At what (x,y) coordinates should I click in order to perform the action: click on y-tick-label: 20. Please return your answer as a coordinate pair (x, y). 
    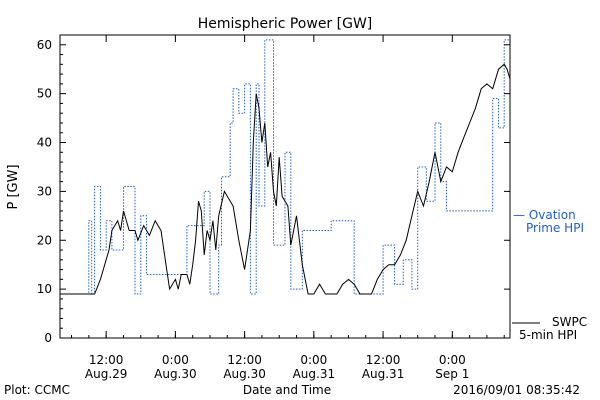
    Looking at the image, I should click on (44, 240).